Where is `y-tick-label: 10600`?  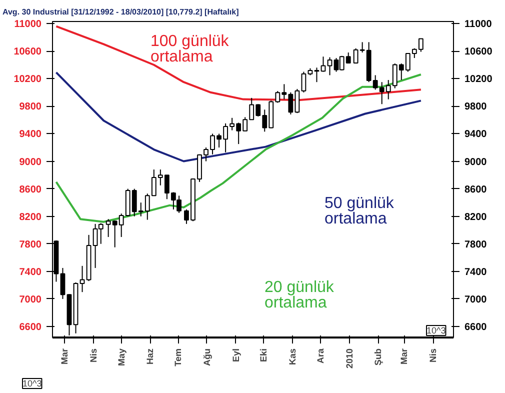 y-tick-label: 10600 is located at coordinates (28, 52).